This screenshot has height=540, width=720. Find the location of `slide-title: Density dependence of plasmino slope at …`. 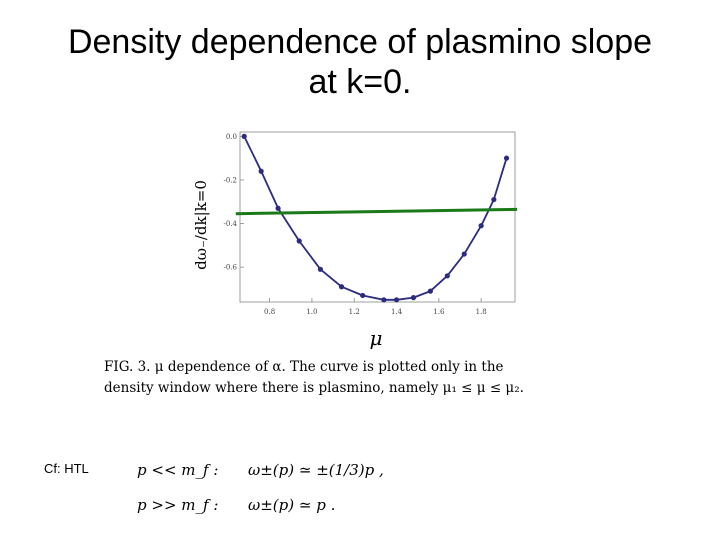

slide-title: Density dependence of plasmino slope at … is located at coordinates (360, 62).